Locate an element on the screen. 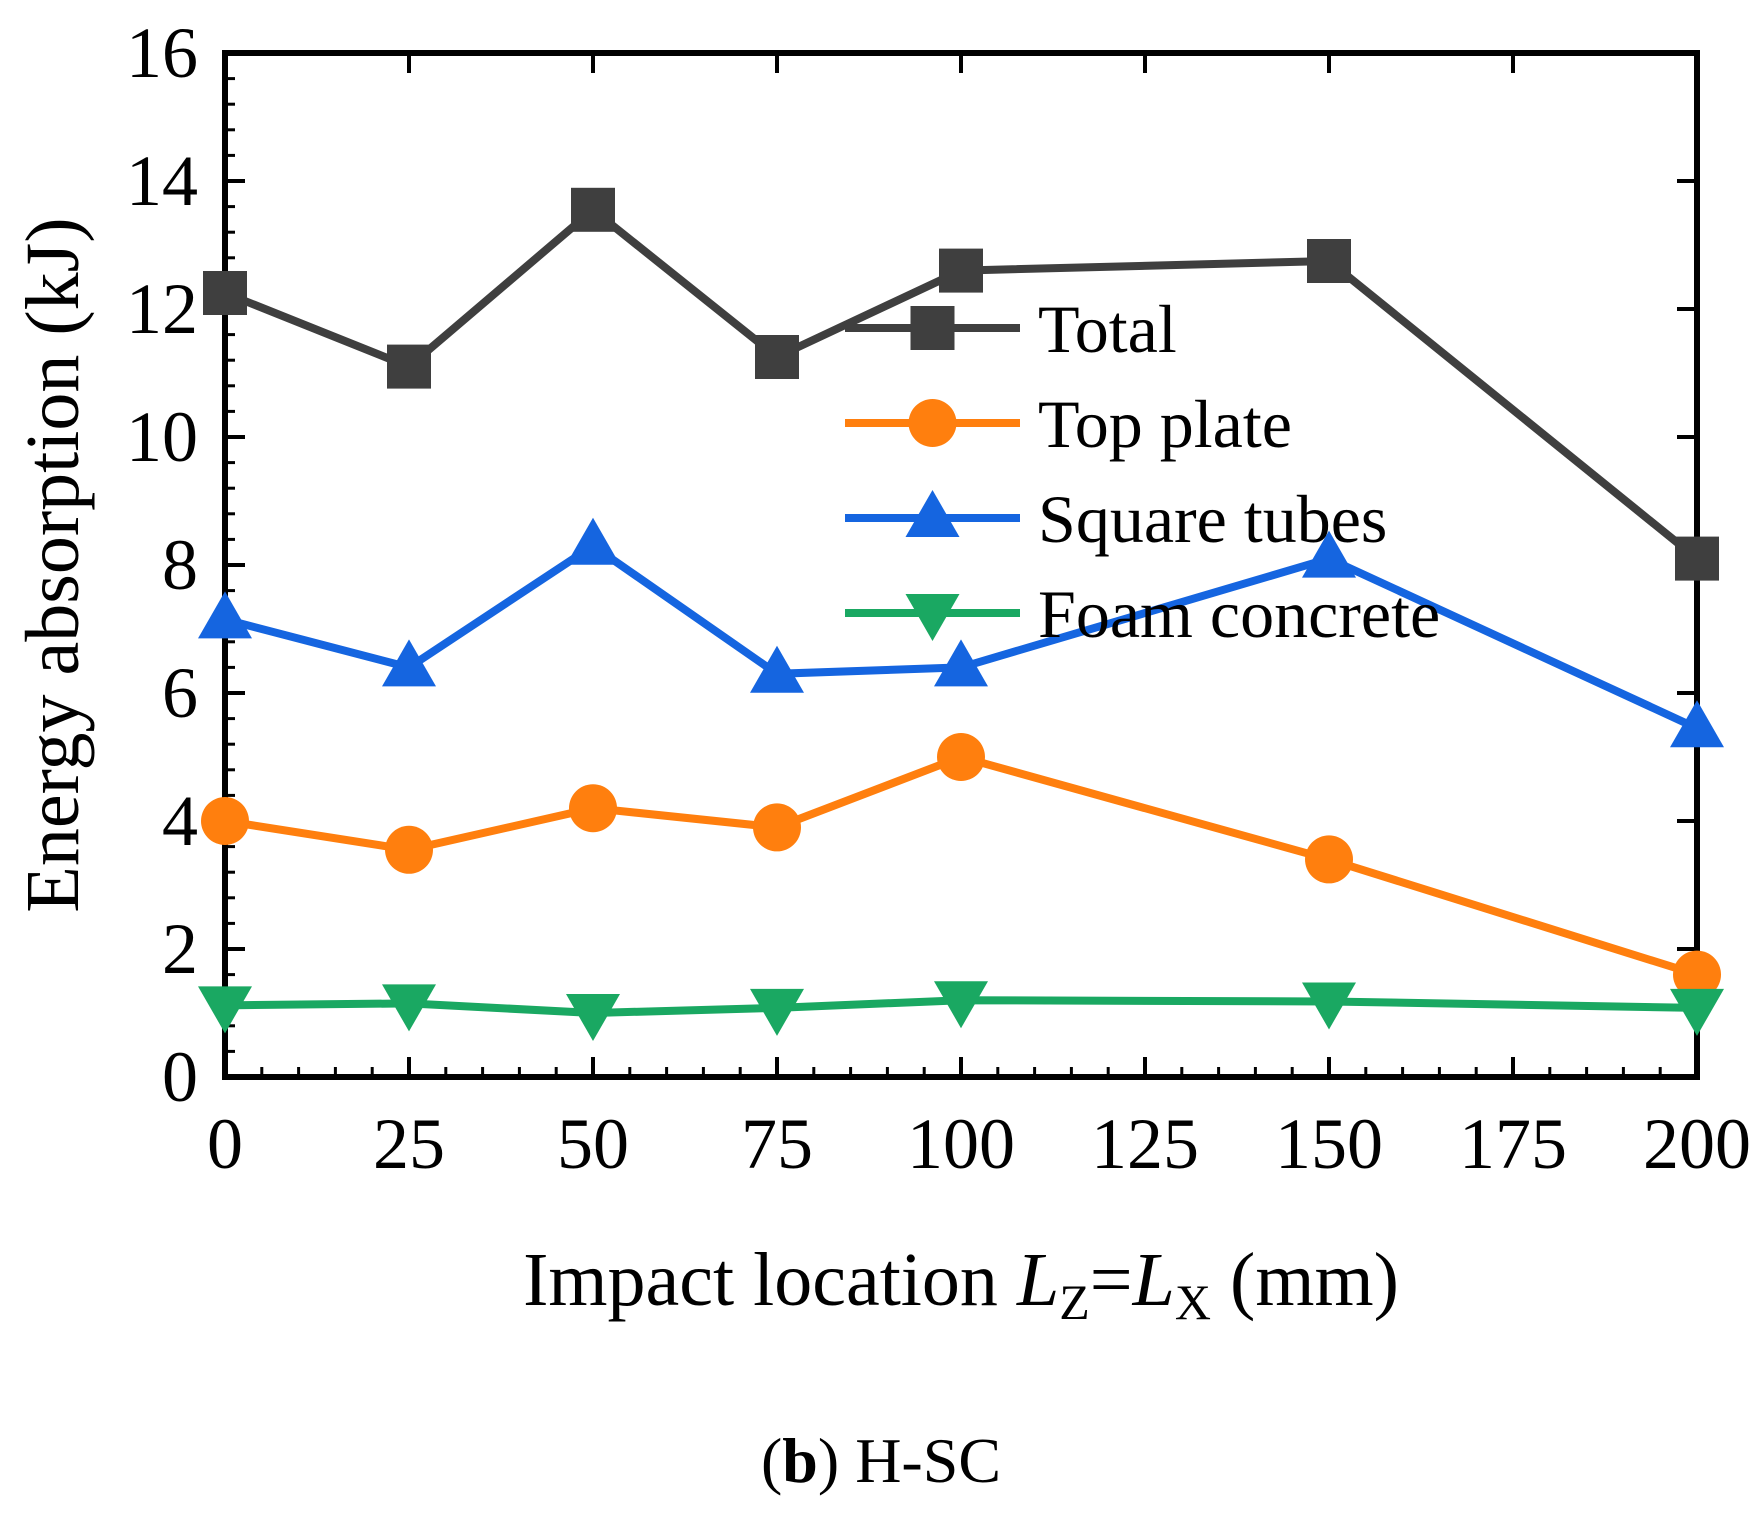 The image size is (1763, 1525). legend: Total Top plate Square tubes Foam concrete is located at coordinates (1142, 471).